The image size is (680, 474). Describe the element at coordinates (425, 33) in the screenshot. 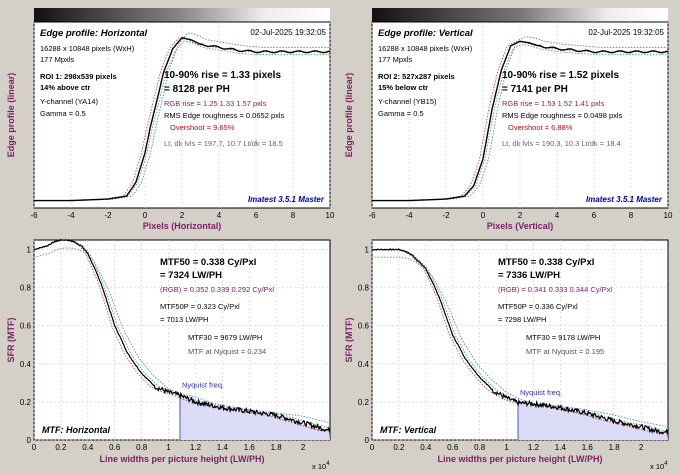

I see `edge-v-title: Edge profile: Vertical` at that location.